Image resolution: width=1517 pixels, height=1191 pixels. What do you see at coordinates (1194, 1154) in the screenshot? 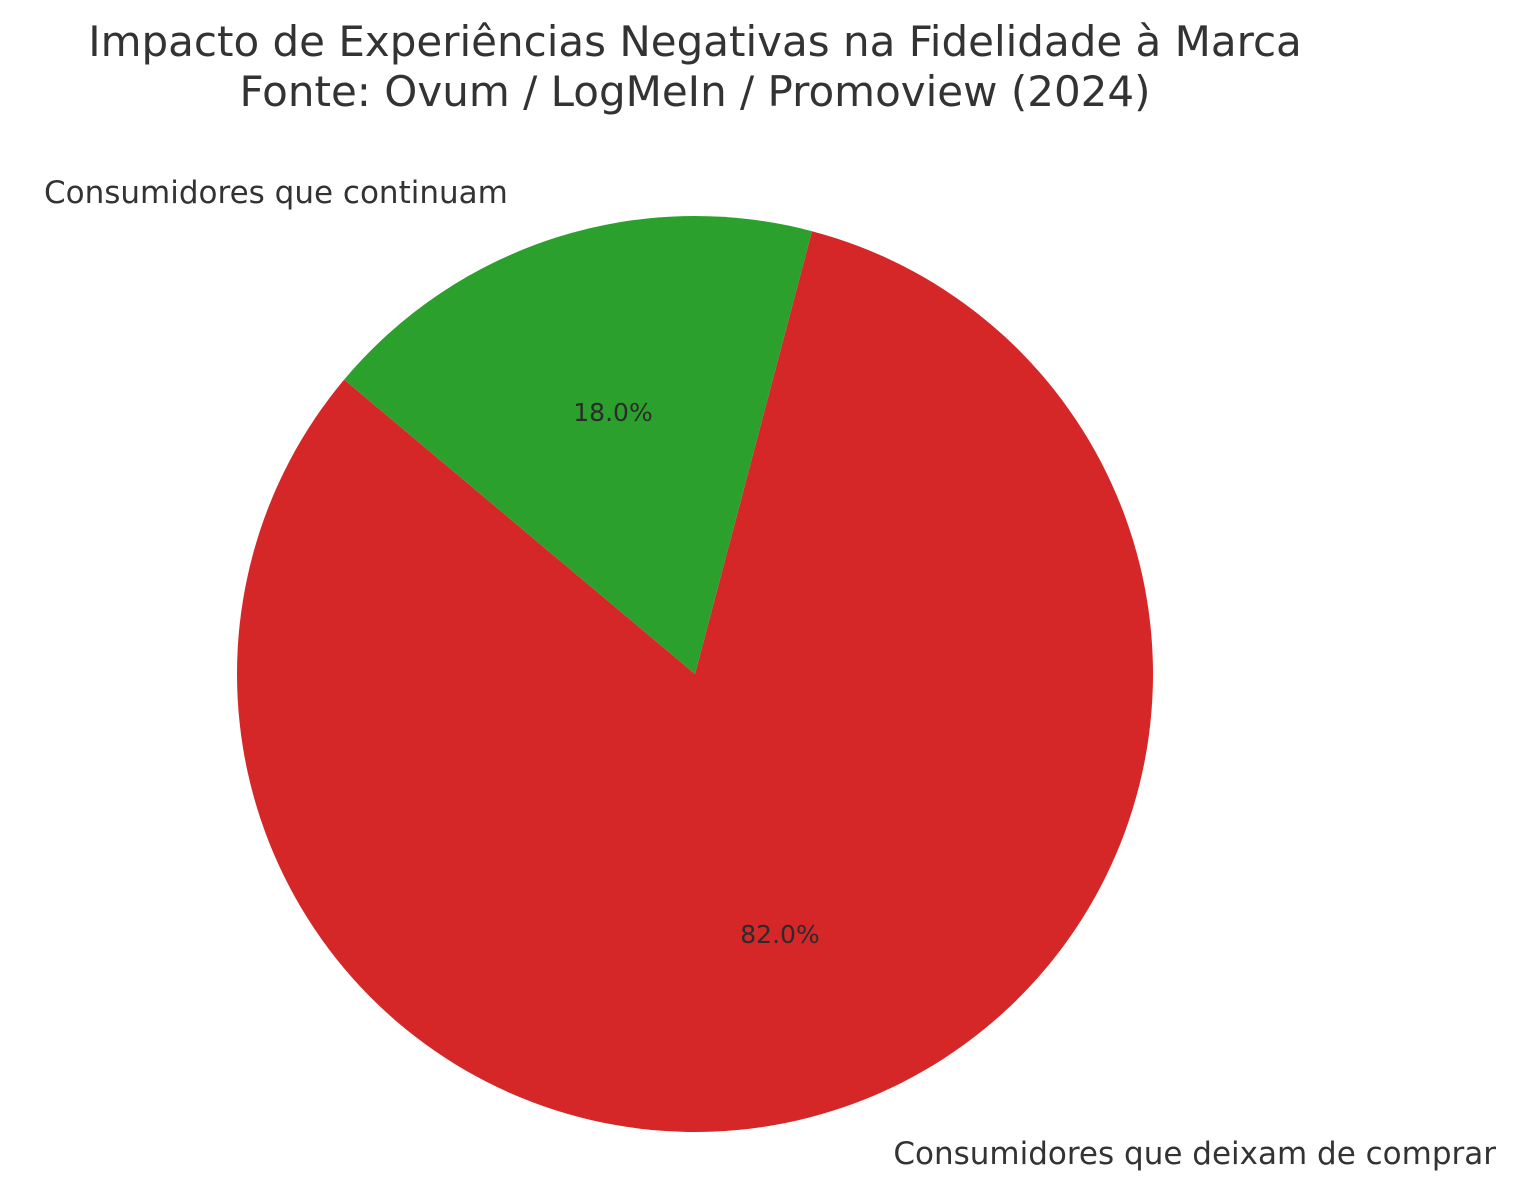
I see `slice-label-deixam: Consumidores que deixam de comprar` at bounding box center [1194, 1154].